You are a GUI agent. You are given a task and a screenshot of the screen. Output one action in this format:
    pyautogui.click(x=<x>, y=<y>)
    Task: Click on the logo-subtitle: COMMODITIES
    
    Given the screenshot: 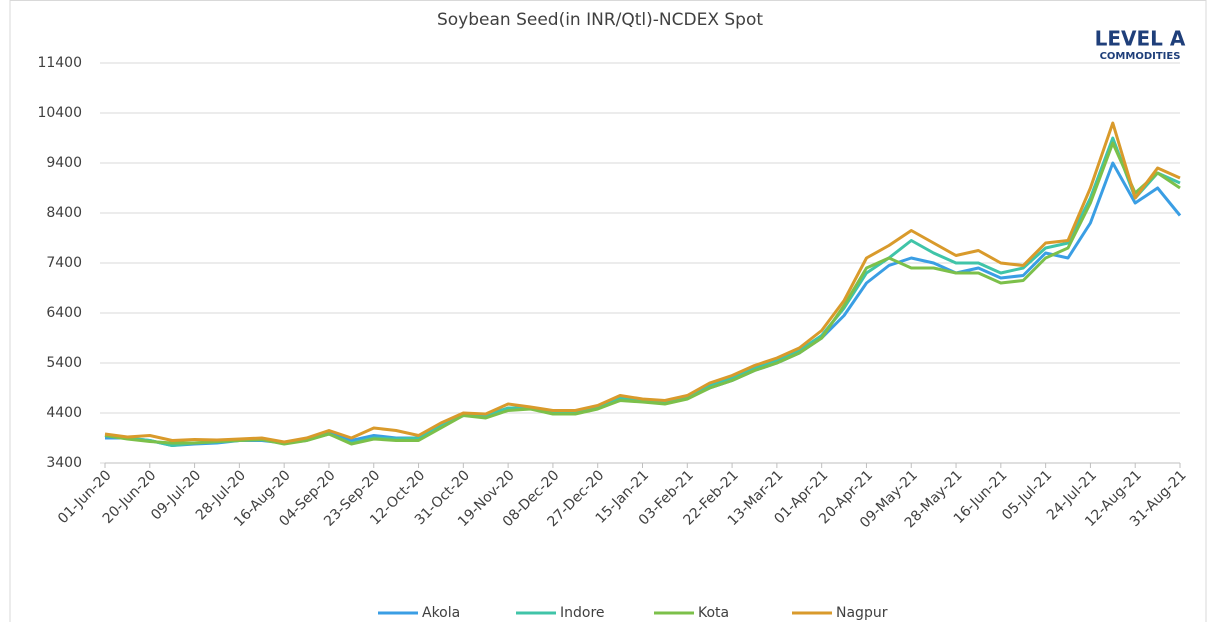 What is the action you would take?
    pyautogui.click(x=1140, y=56)
    